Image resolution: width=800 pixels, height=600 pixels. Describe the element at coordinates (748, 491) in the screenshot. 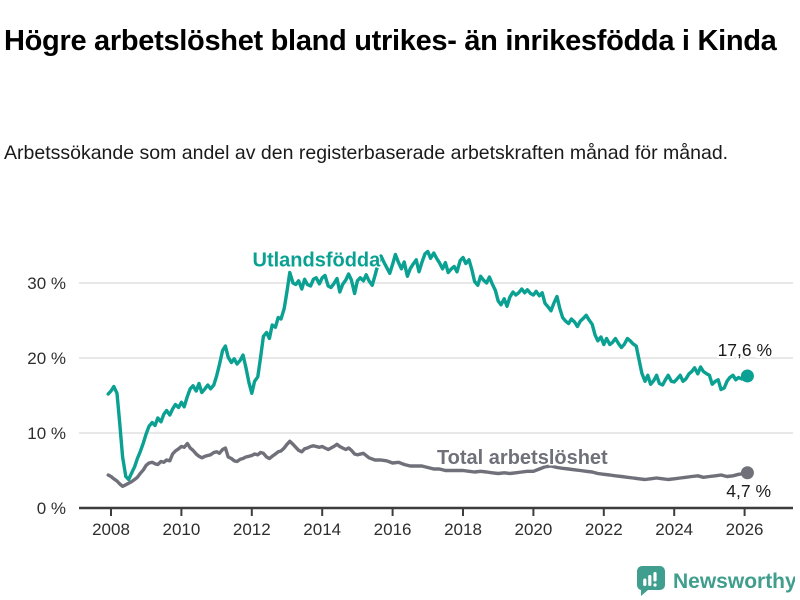

I see `total-end-value-label: 4,7 %` at that location.